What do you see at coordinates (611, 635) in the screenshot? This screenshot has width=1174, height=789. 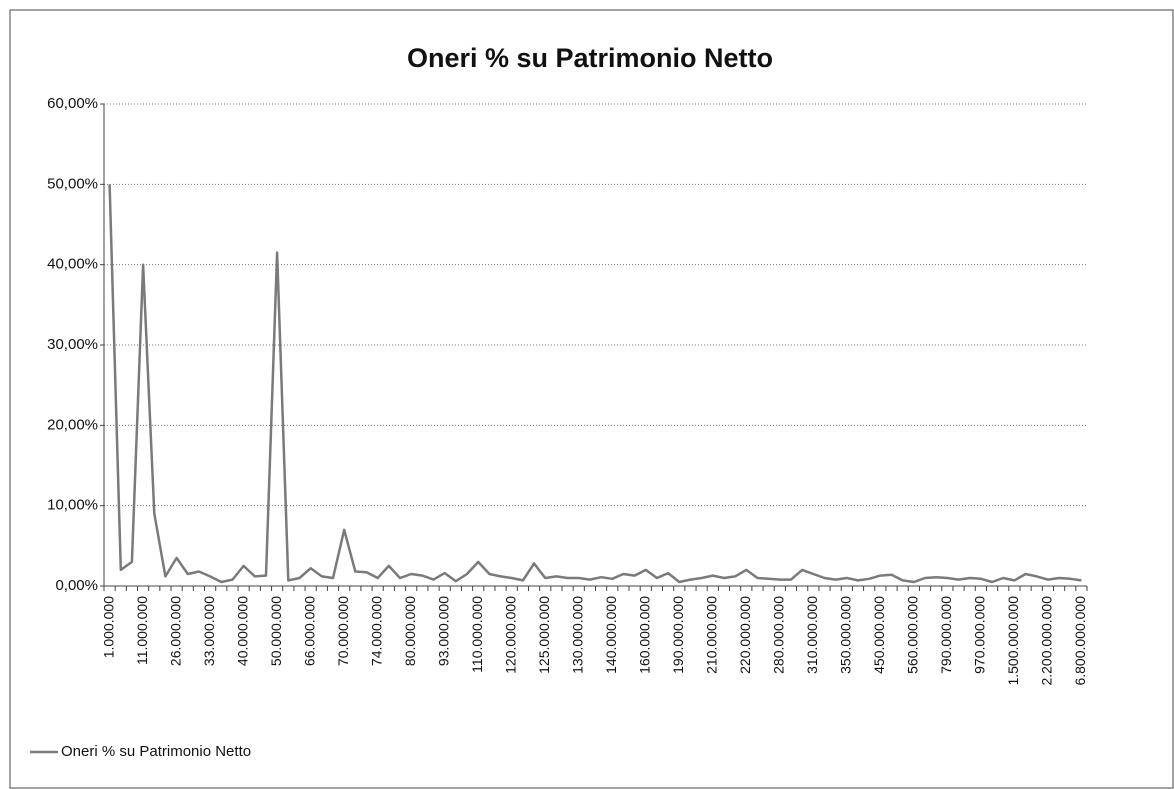 I see `x-tick-label: 140.000.000` at bounding box center [611, 635].